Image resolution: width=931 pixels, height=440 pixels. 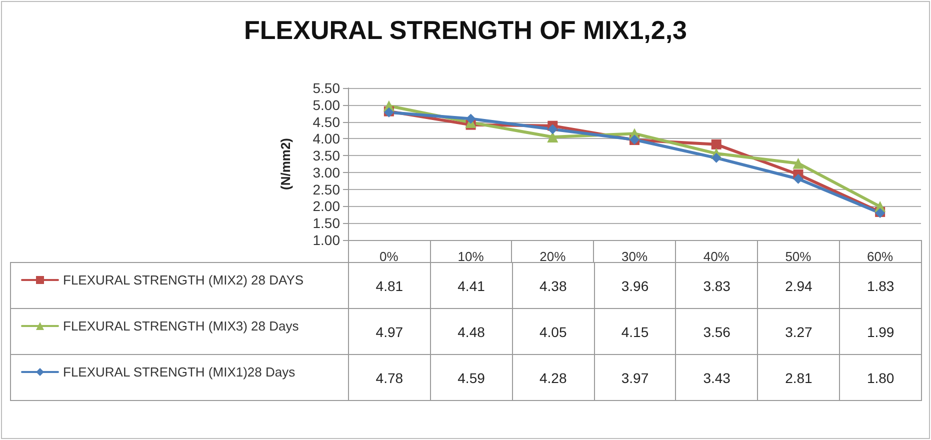 What do you see at coordinates (716, 256) in the screenshot?
I see `x-tick-label: 40%` at bounding box center [716, 256].